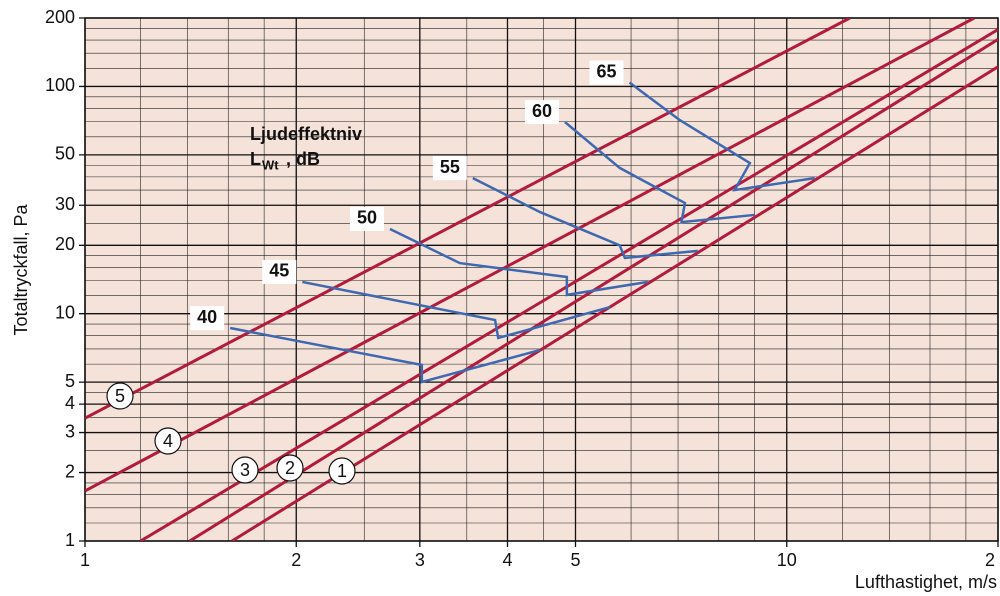  Describe the element at coordinates (70, 540) in the screenshot. I see `y-tick-label: 1` at that location.